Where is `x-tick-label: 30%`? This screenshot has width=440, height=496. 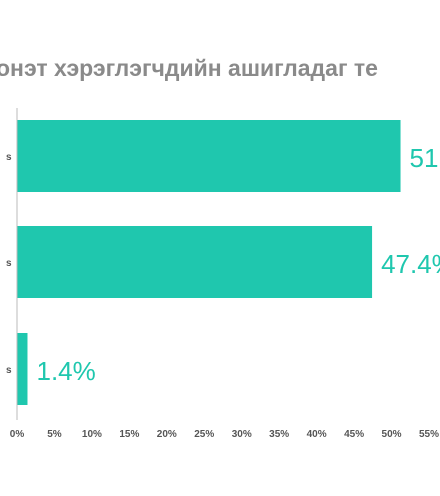
x-tick-label: 30% is located at coordinates (242, 434).